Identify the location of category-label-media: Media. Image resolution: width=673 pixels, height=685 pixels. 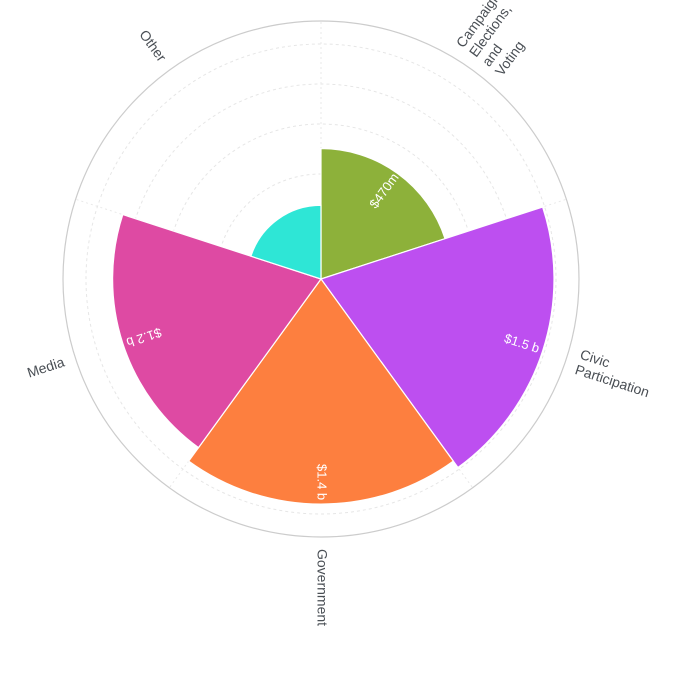
(45, 367).